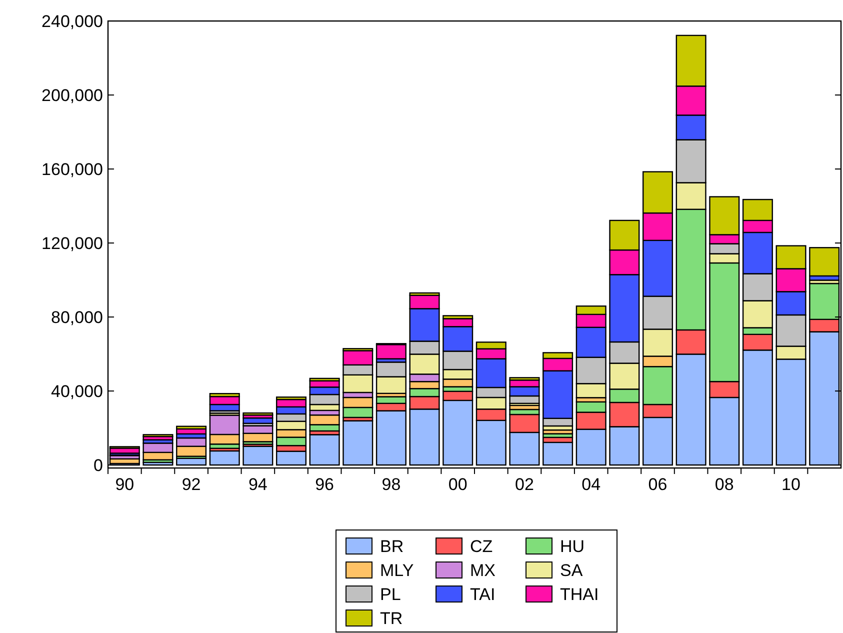 The width and height of the screenshot is (843, 633). I want to click on legend-label: TAI, so click(483, 594).